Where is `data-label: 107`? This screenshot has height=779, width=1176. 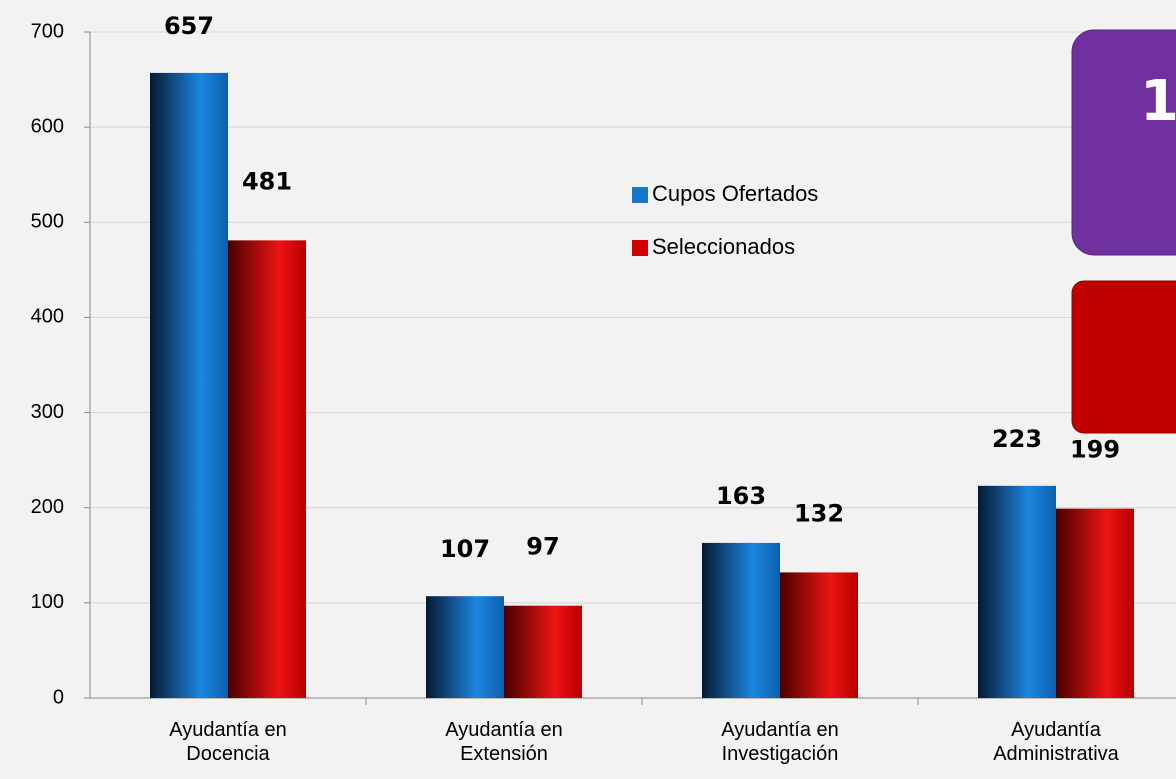 data-label: 107 is located at coordinates (465, 549).